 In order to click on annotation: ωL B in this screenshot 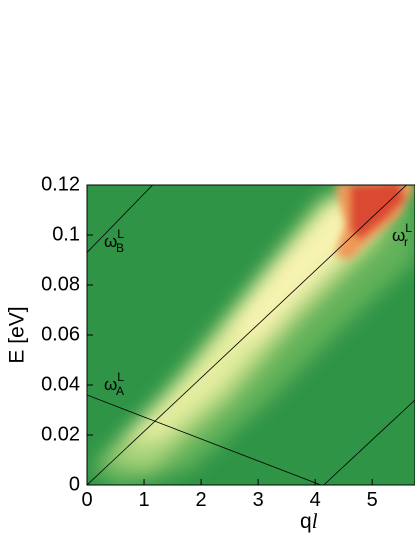, I will do `click(114, 241)`.